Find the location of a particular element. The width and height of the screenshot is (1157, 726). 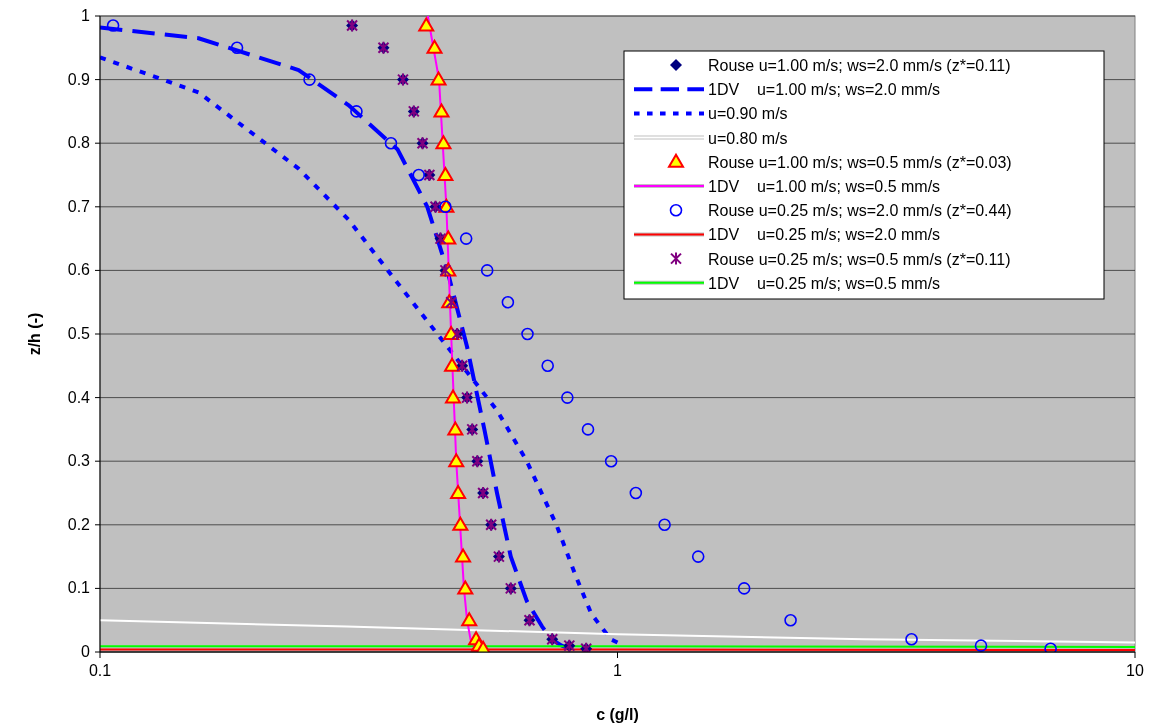

legend-label: u=0.90 m/s is located at coordinates (748, 114).